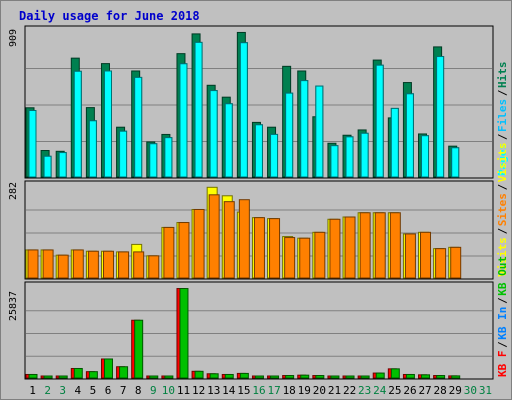 This screenshot has height=400, width=512. I want to click on x-tick-label-day-10: 10, so click(168, 390).